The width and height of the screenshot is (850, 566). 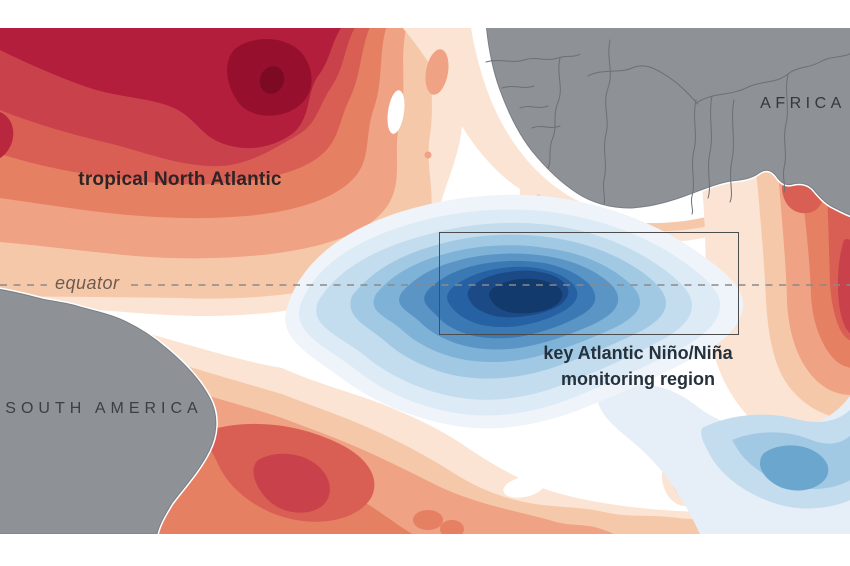 What do you see at coordinates (87, 283) in the screenshot?
I see `equator-label: equator` at bounding box center [87, 283].